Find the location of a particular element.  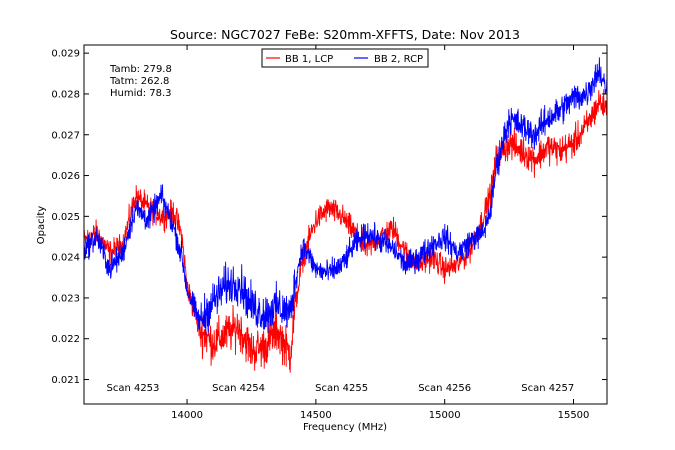

y-tick-label: 0.023 is located at coordinates (65, 298).